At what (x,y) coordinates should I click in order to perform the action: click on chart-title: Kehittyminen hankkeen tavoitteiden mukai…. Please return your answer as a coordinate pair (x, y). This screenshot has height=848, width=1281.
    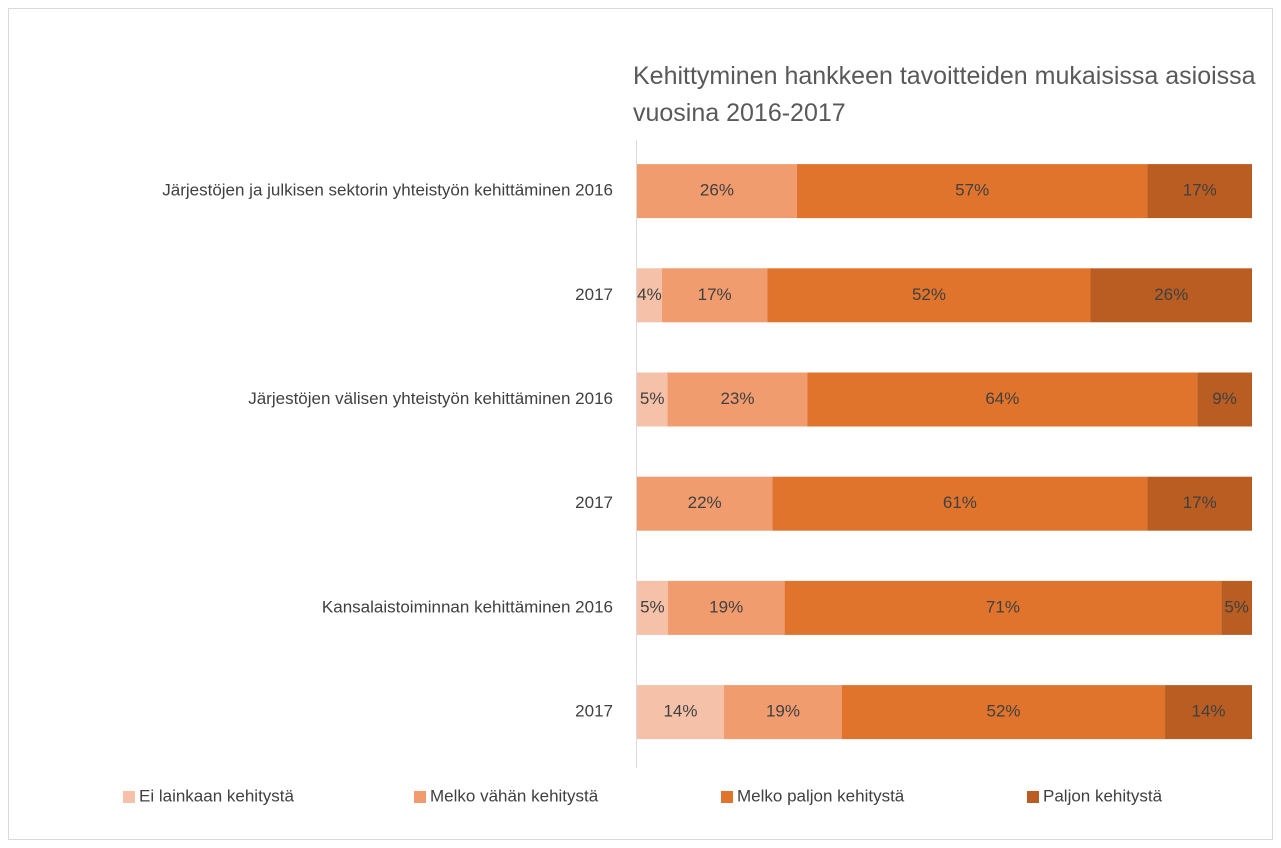
    Looking at the image, I should click on (944, 94).